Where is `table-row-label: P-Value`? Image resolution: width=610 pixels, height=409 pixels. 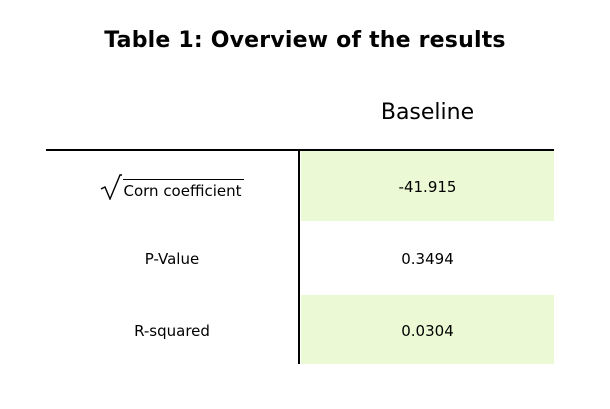 table-row-label: P-Value is located at coordinates (172, 259).